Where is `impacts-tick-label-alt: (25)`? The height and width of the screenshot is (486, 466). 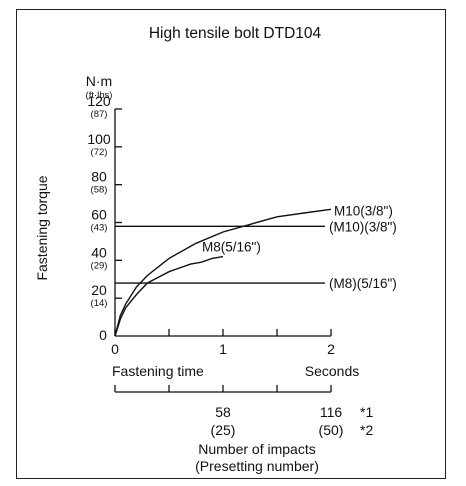
impacts-tick-label-alt: (25) is located at coordinates (223, 430).